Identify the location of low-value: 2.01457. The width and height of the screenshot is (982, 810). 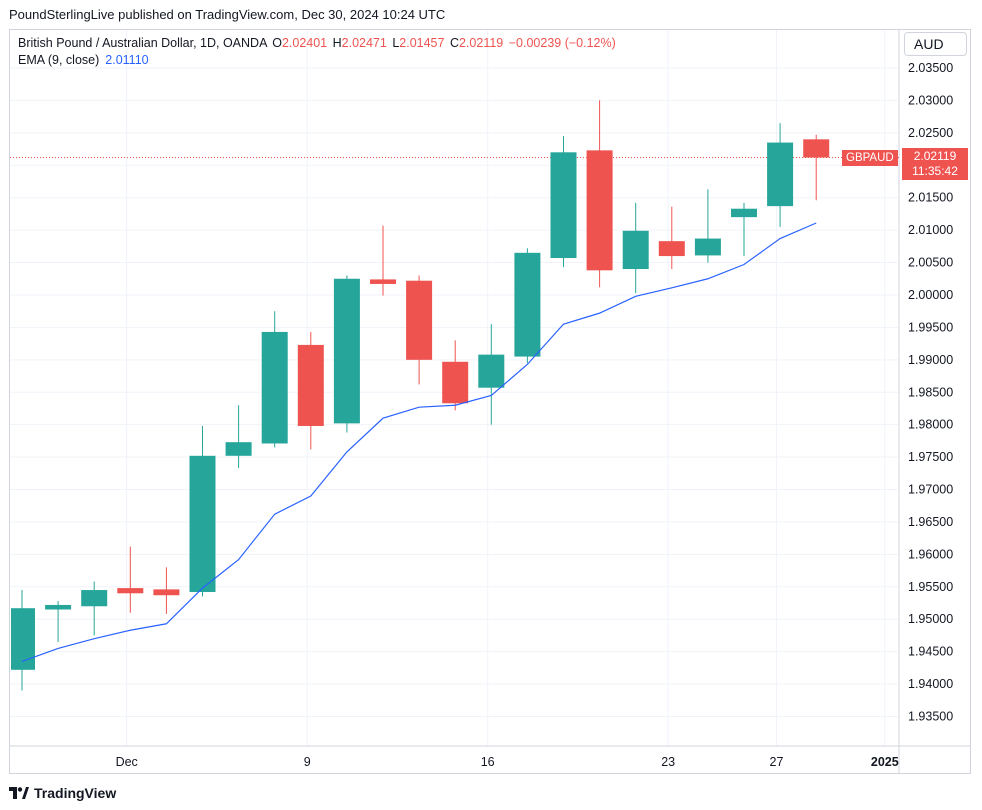
(422, 43).